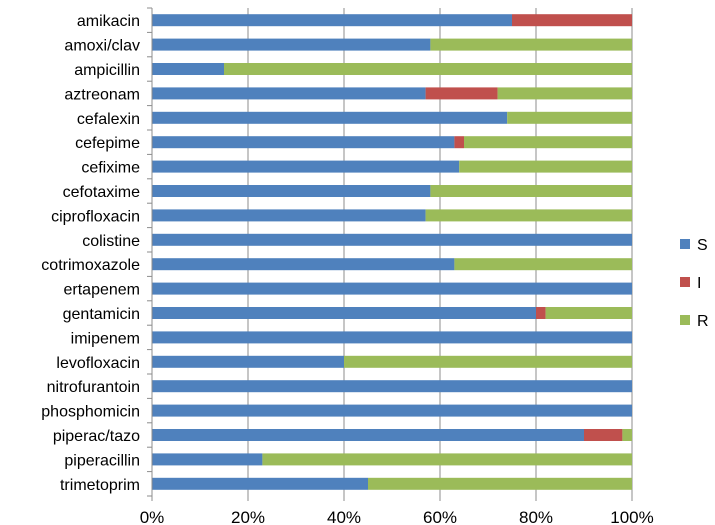 This screenshot has height=525, width=715. Describe the element at coordinates (685, 244) in the screenshot. I see `legend-swatch-S` at that location.